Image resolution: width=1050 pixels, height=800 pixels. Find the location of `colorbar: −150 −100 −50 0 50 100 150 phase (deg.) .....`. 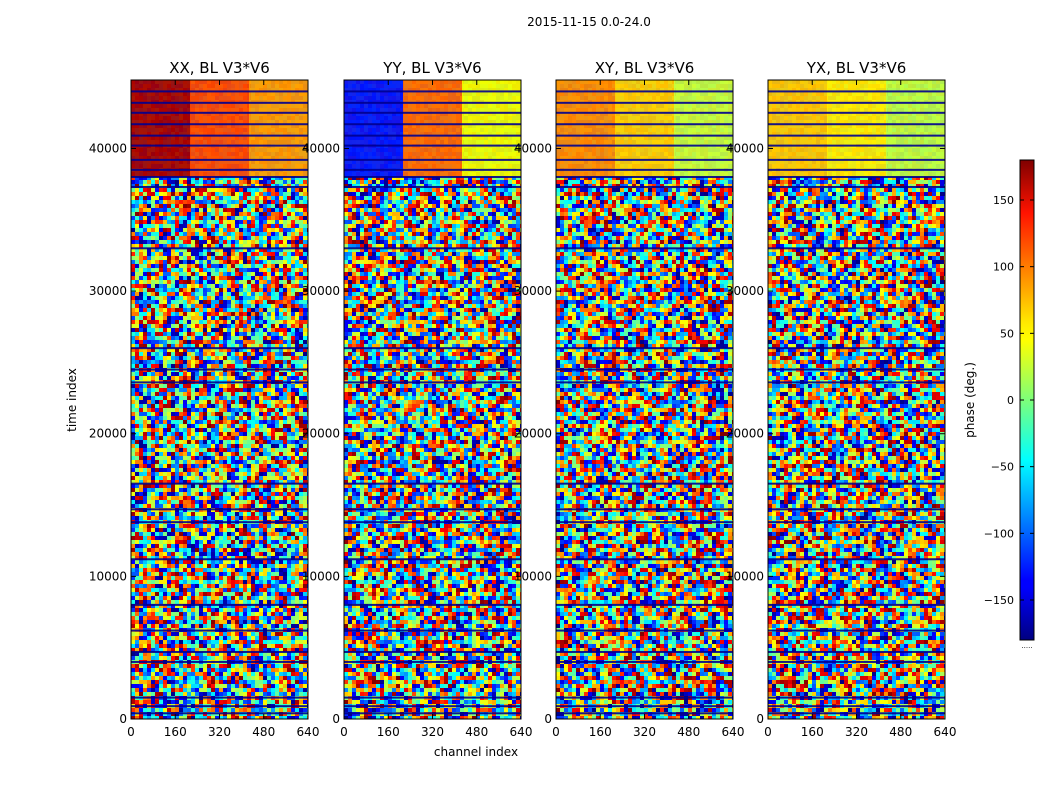

colorbar: −150 −100 −50 0 50 100 150 phase (deg.) ..... is located at coordinates (999, 404).